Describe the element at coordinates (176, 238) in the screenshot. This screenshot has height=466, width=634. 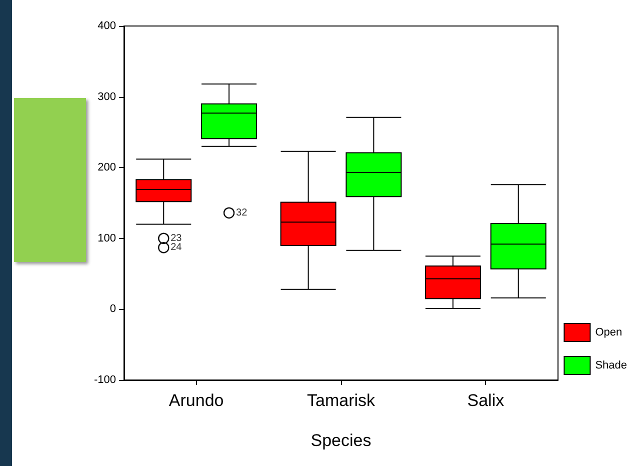
I see `annotation: 23` at that location.